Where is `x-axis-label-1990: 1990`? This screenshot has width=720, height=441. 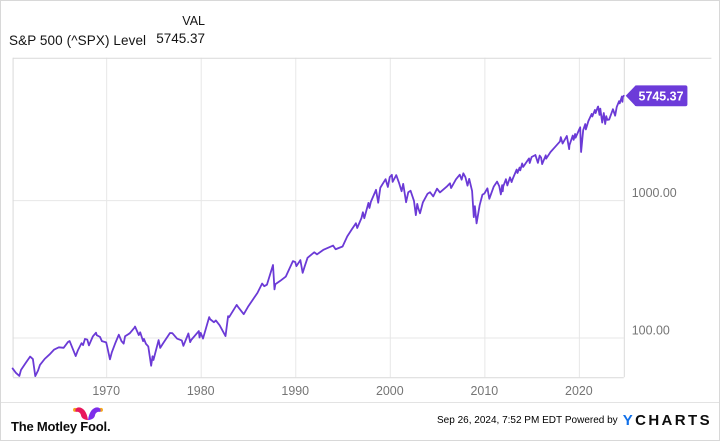 x-axis-label-1990: 1990 is located at coordinates (295, 391).